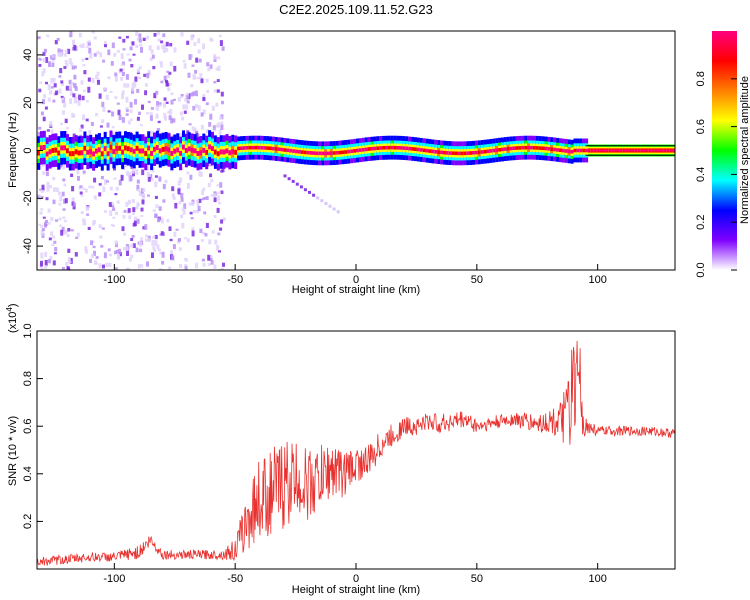 The height and width of the screenshot is (600, 750). Describe the element at coordinates (114, 579) in the screenshot. I see `snr-x-tick-label: -100` at that location.